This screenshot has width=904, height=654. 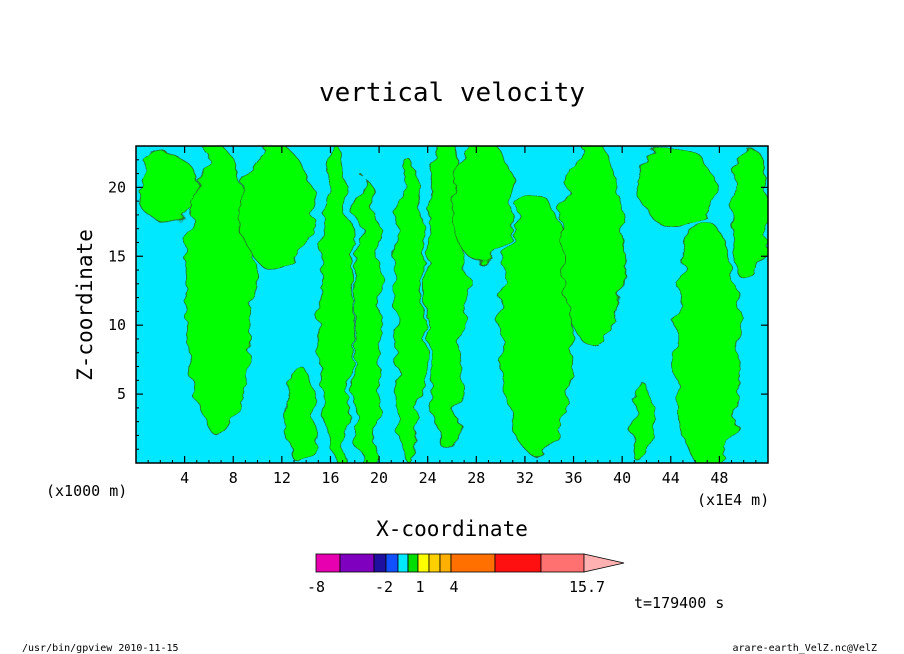 What do you see at coordinates (622, 478) in the screenshot?
I see `x-tick-label: 40` at bounding box center [622, 478].